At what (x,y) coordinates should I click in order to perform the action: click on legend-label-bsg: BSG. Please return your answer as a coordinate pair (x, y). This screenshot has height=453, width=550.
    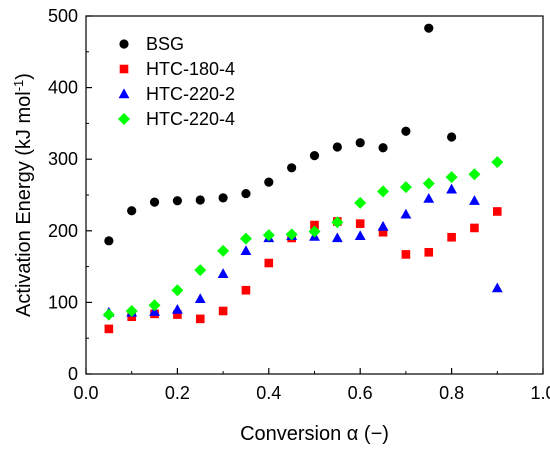
    Looking at the image, I should click on (165, 44).